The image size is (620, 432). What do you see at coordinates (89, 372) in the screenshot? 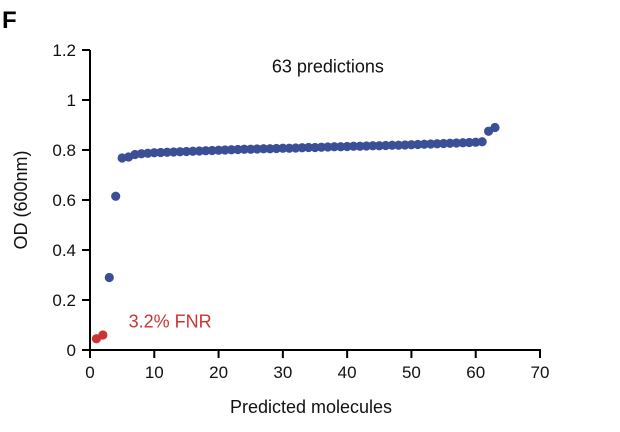
I see `x-tick-label: 0` at bounding box center [89, 372].